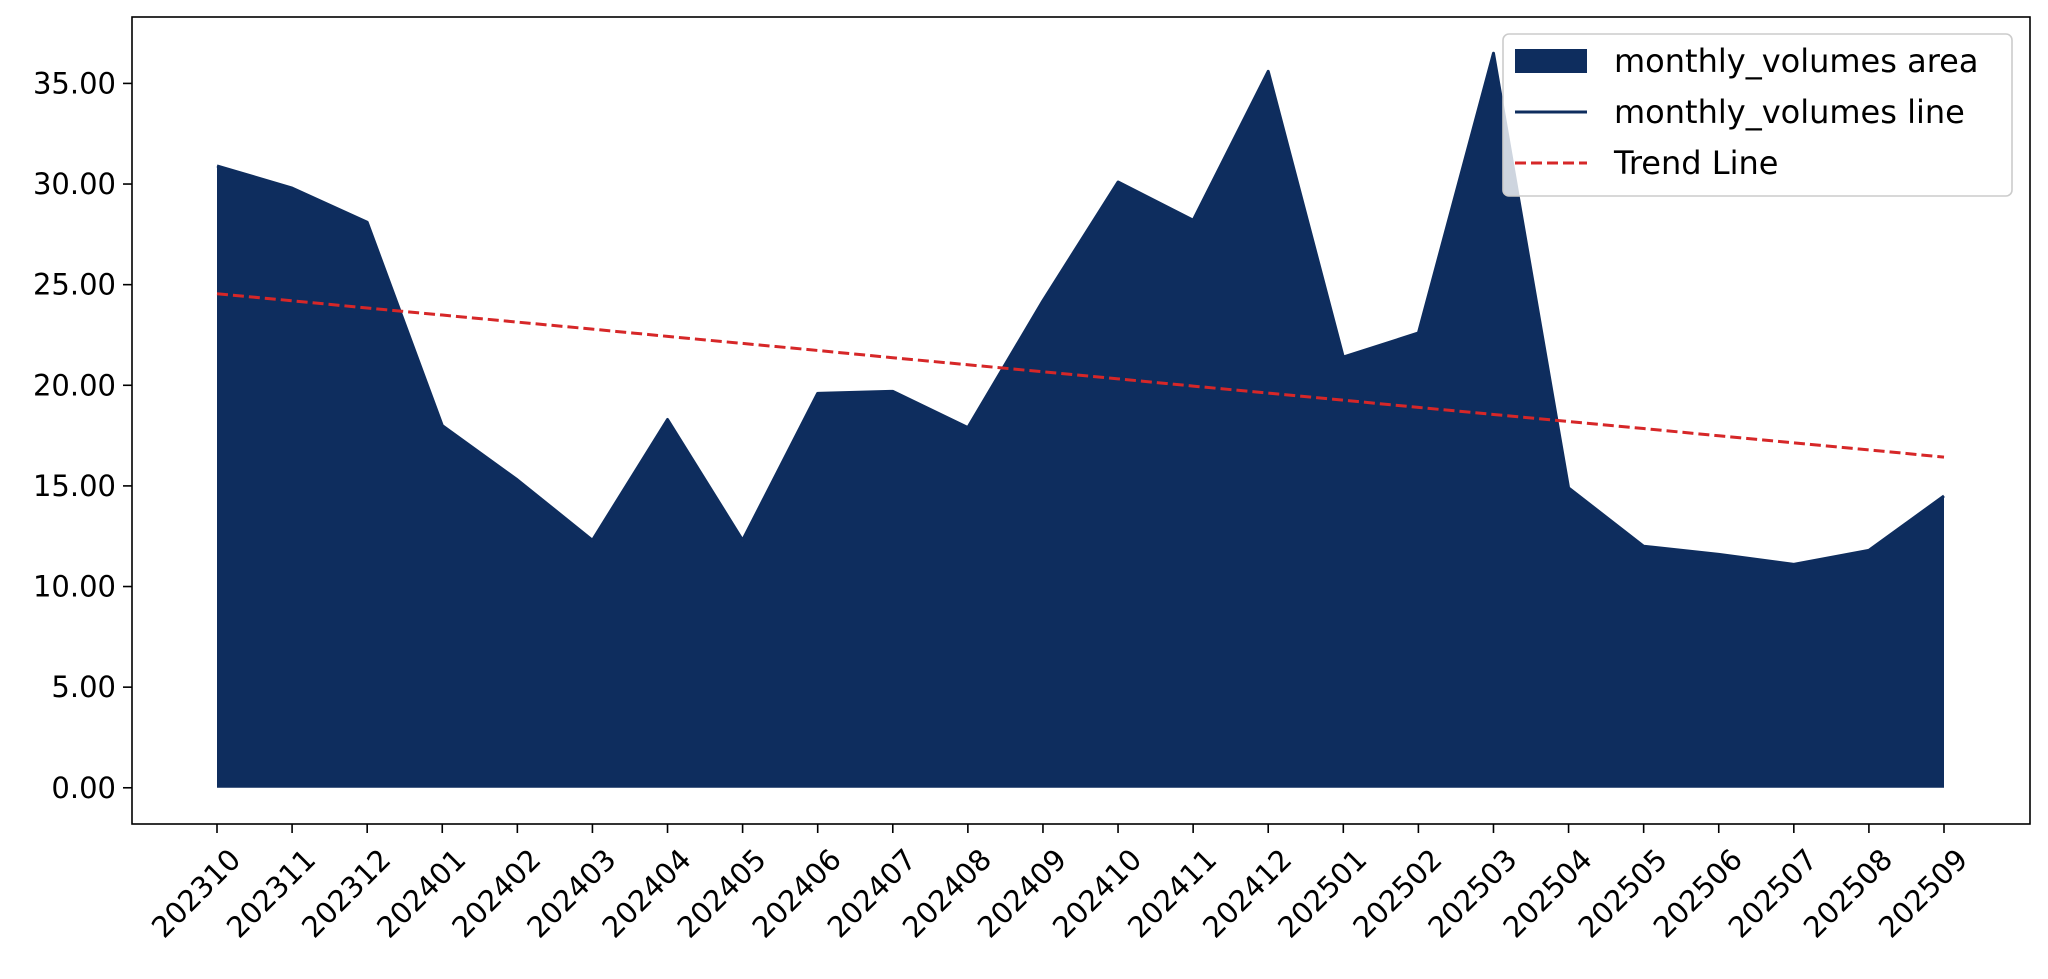 This screenshot has width=2048, height=979. What do you see at coordinates (74, 83) in the screenshot?
I see `y-tick-label: 35.00` at bounding box center [74, 83].